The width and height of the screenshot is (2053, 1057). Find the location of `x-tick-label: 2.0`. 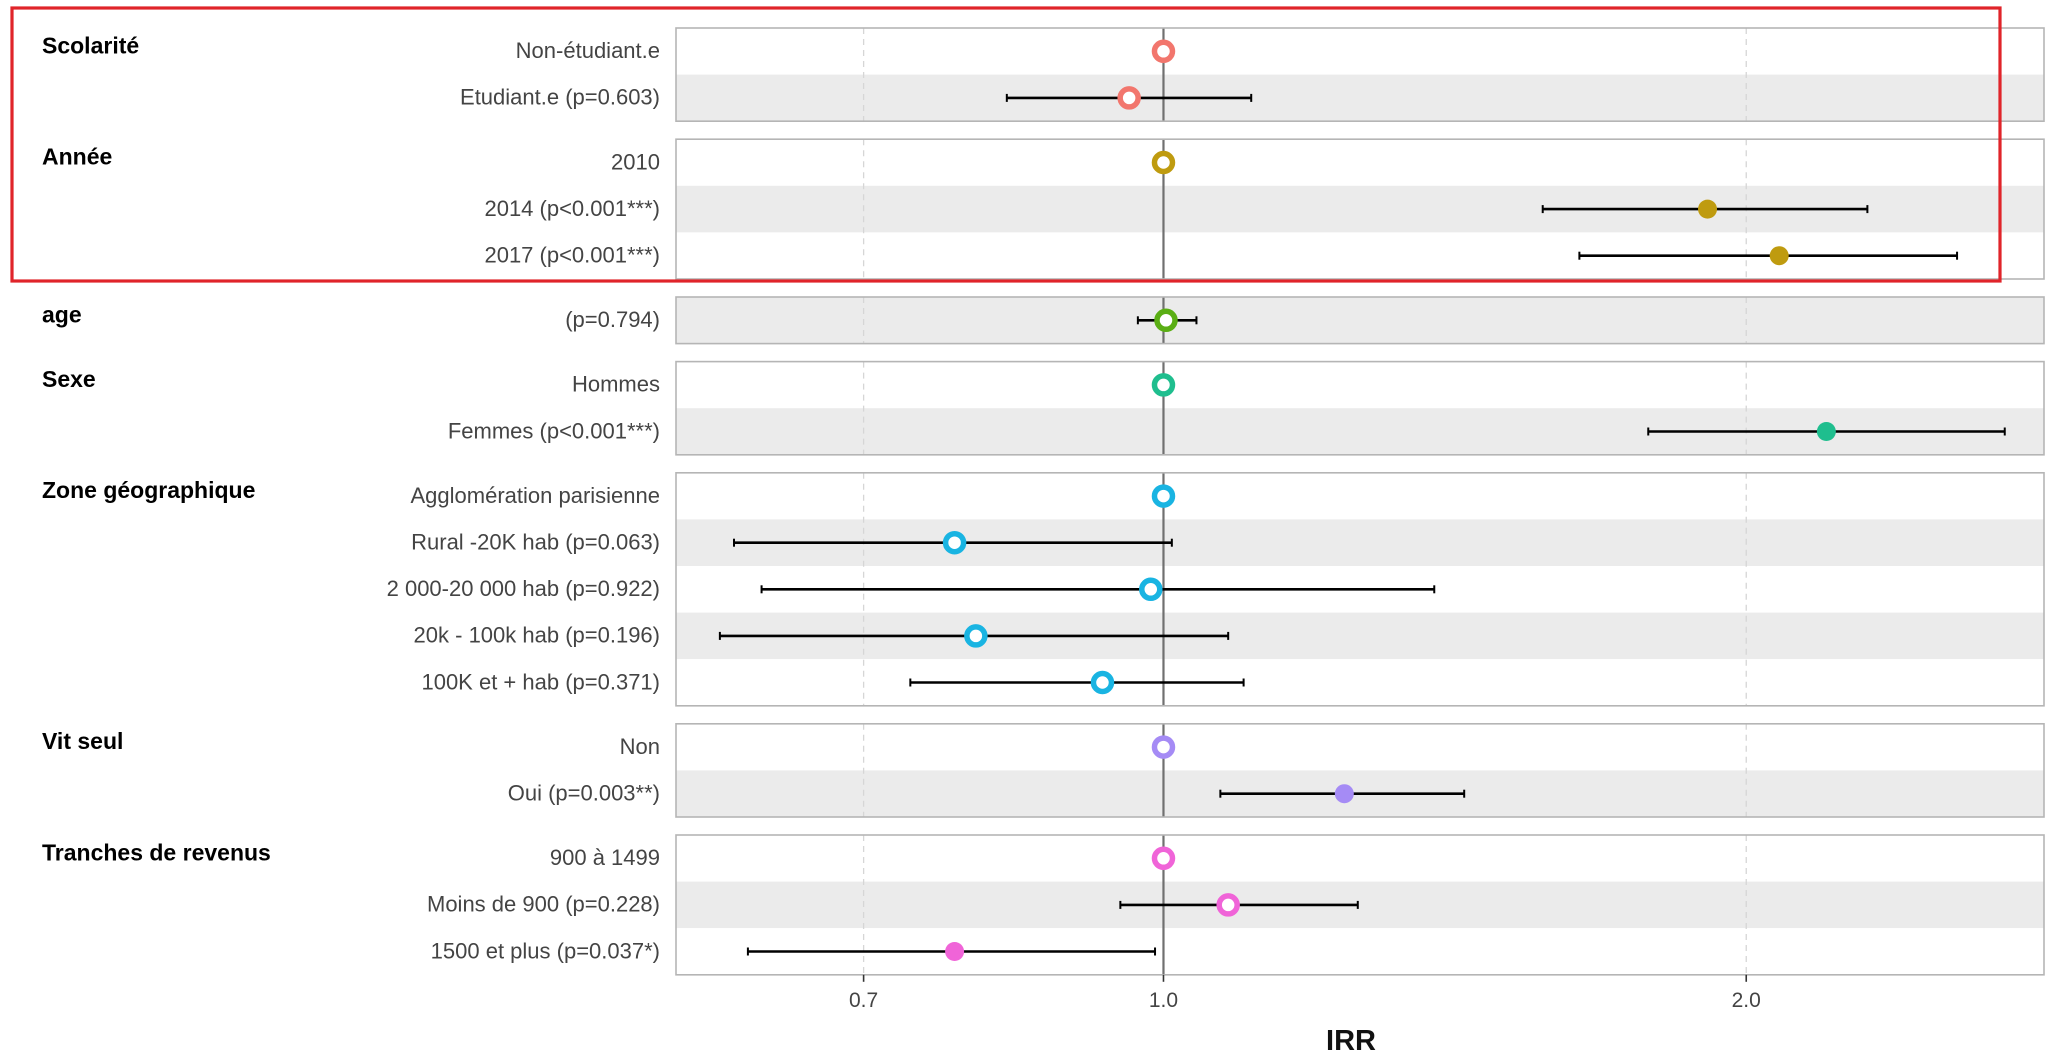

x-tick-label: 2.0 is located at coordinates (1746, 1000).